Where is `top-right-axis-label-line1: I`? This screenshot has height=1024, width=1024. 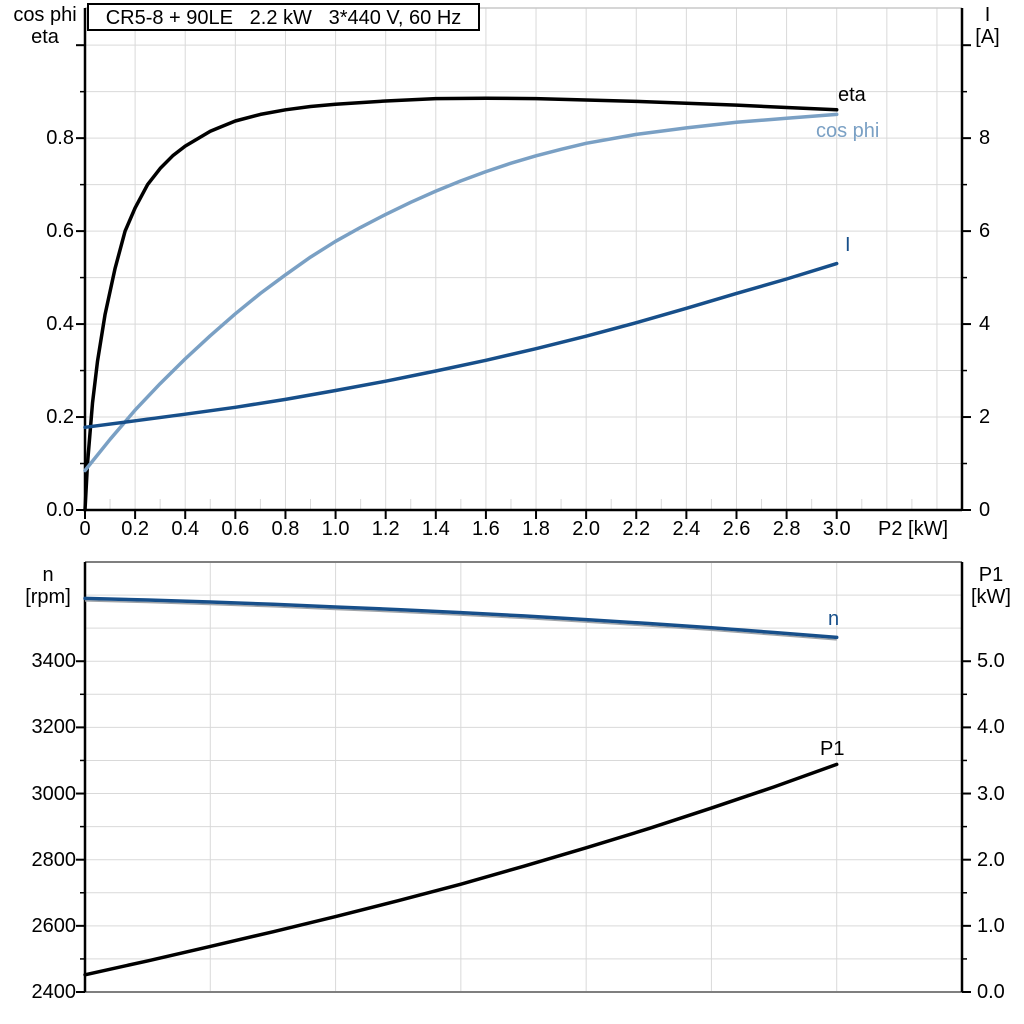 top-right-axis-label-line1: I is located at coordinates (987, 15).